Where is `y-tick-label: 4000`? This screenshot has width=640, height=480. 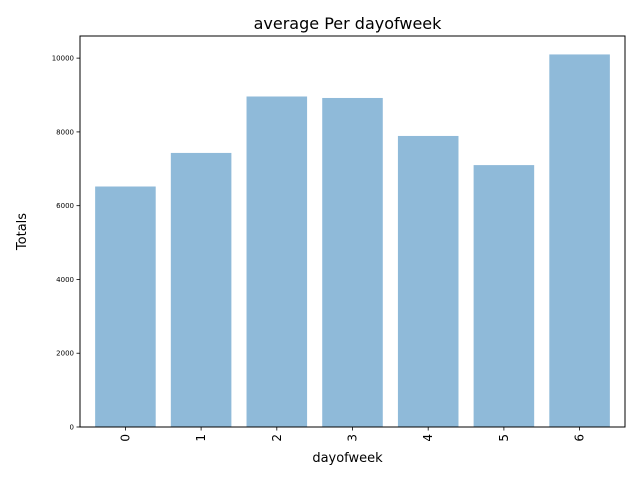 y-tick-label: 4000 is located at coordinates (65, 280).